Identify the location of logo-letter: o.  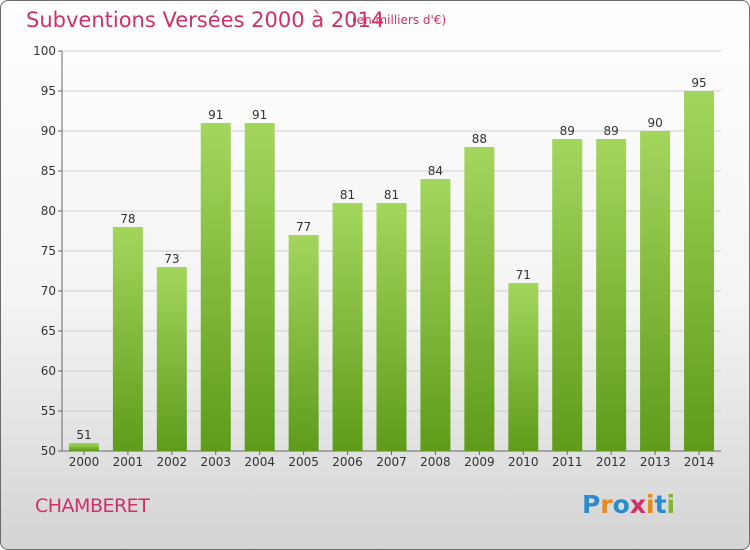
(621, 504).